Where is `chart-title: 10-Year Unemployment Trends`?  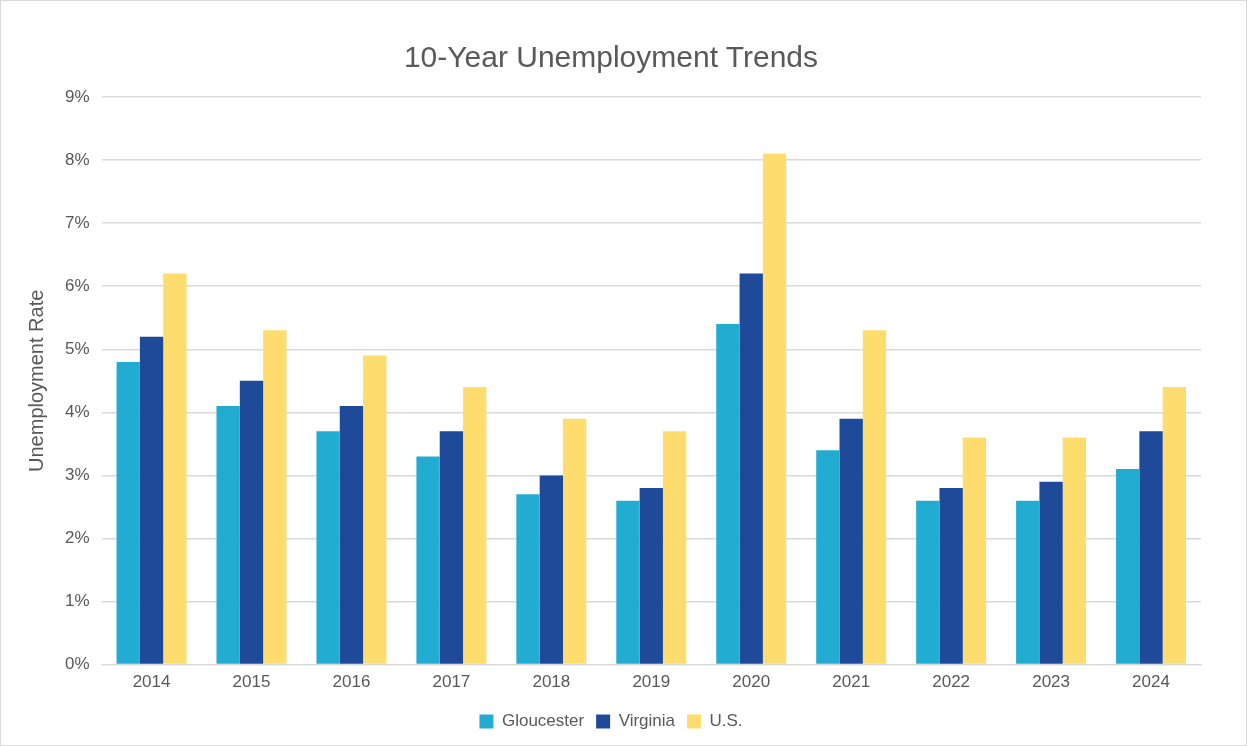 chart-title: 10-Year Unemployment Trends is located at coordinates (611, 57).